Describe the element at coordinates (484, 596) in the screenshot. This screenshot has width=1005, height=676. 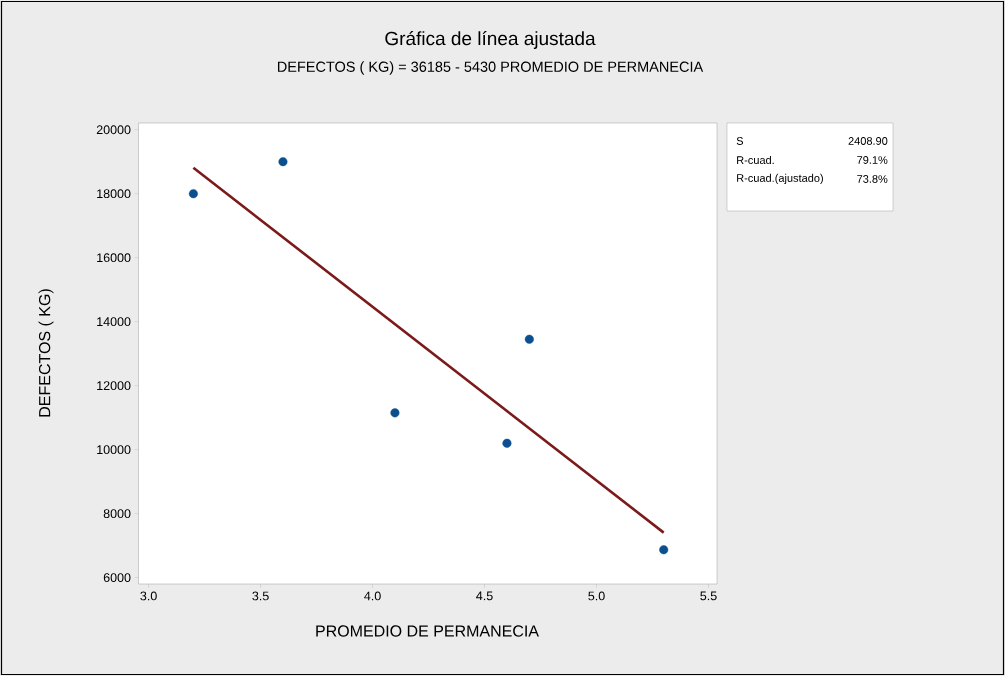
I see `x-tick-label: 4.5` at that location.